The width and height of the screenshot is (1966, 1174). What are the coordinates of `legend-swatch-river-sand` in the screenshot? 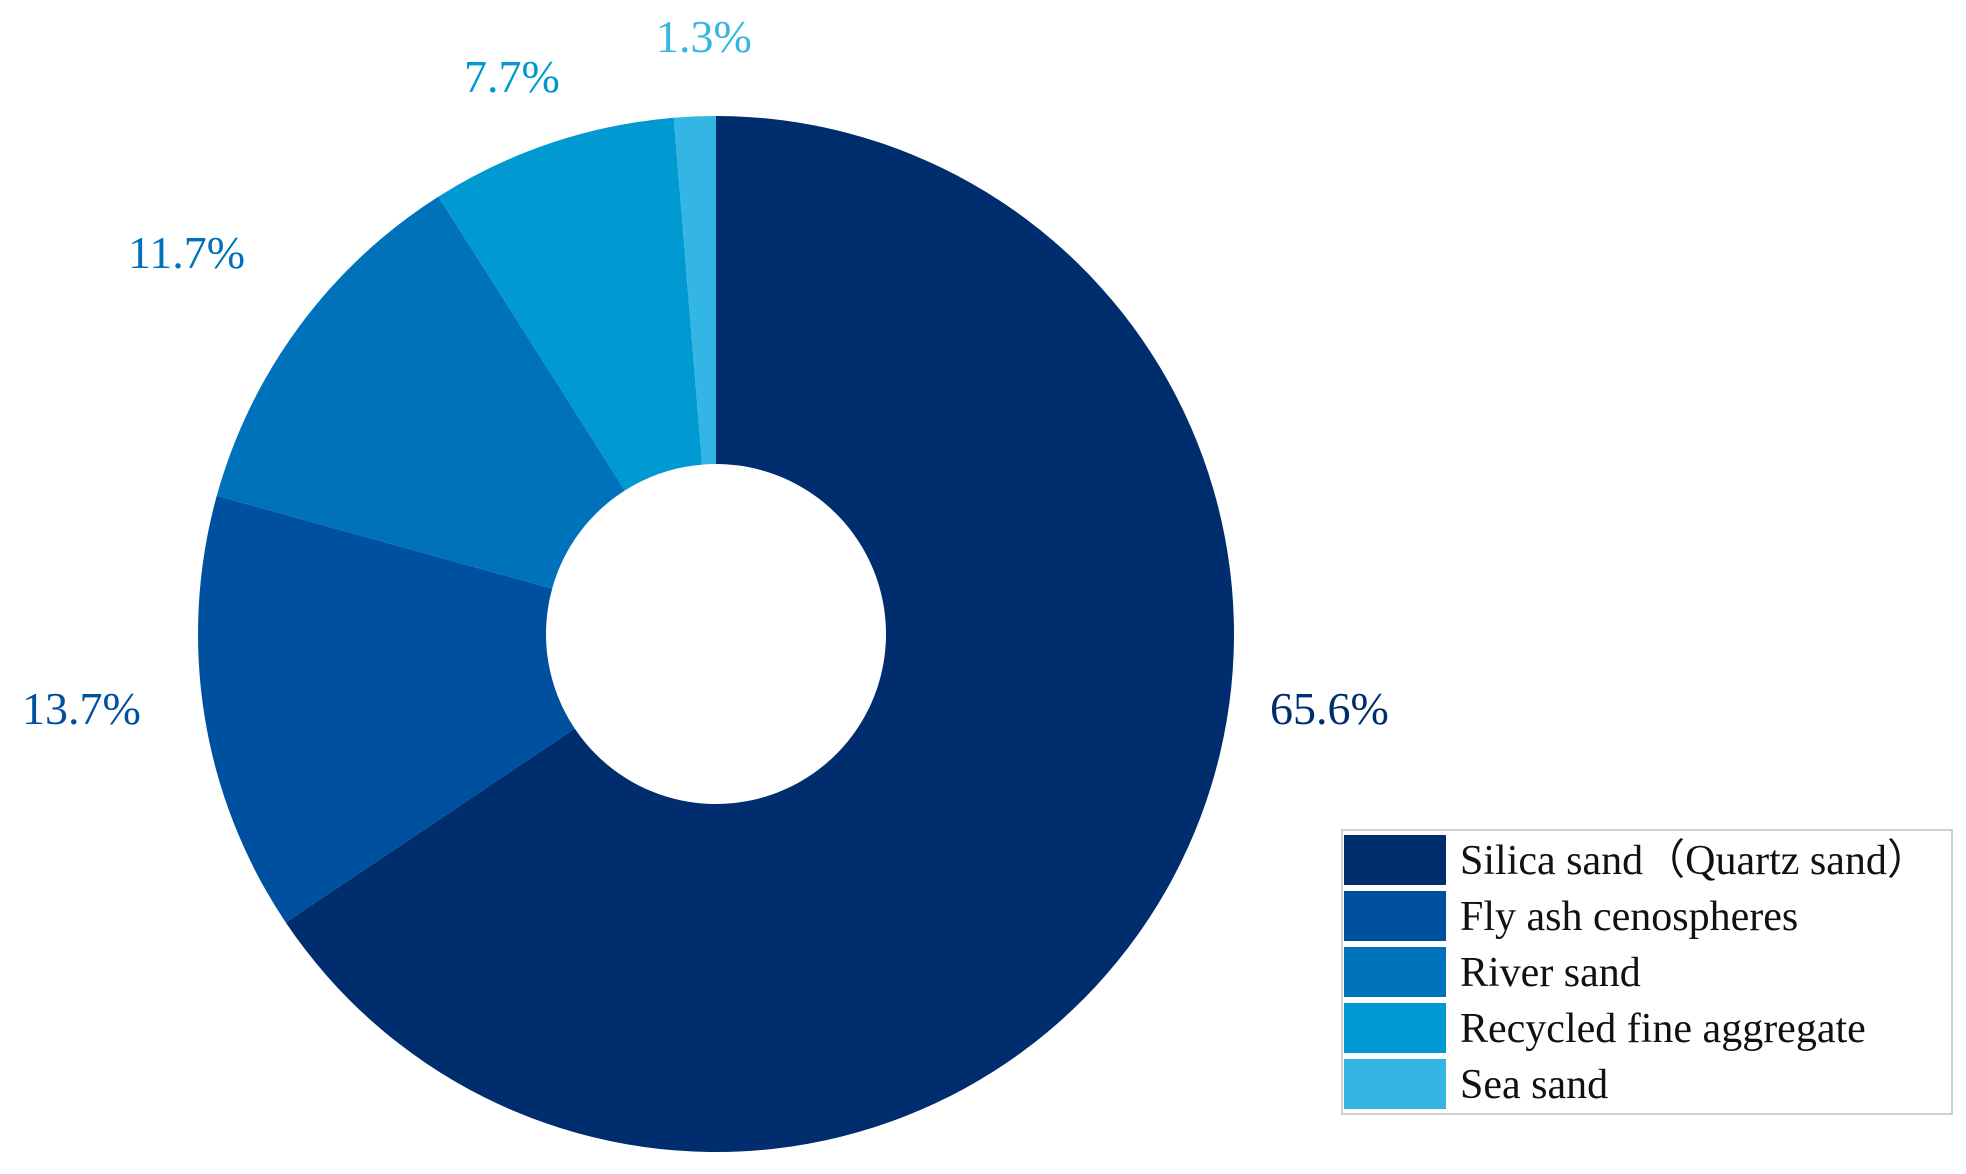 It's located at (1395, 972).